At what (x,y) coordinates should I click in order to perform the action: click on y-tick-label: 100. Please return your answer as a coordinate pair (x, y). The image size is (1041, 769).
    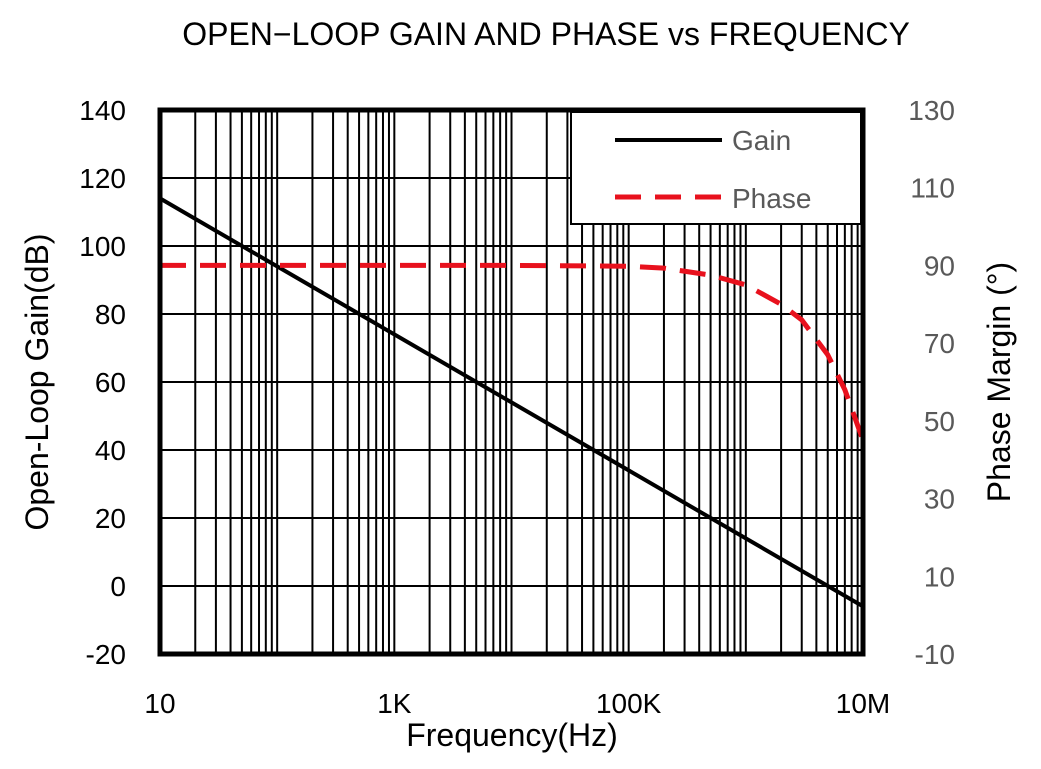
    Looking at the image, I should click on (102, 246).